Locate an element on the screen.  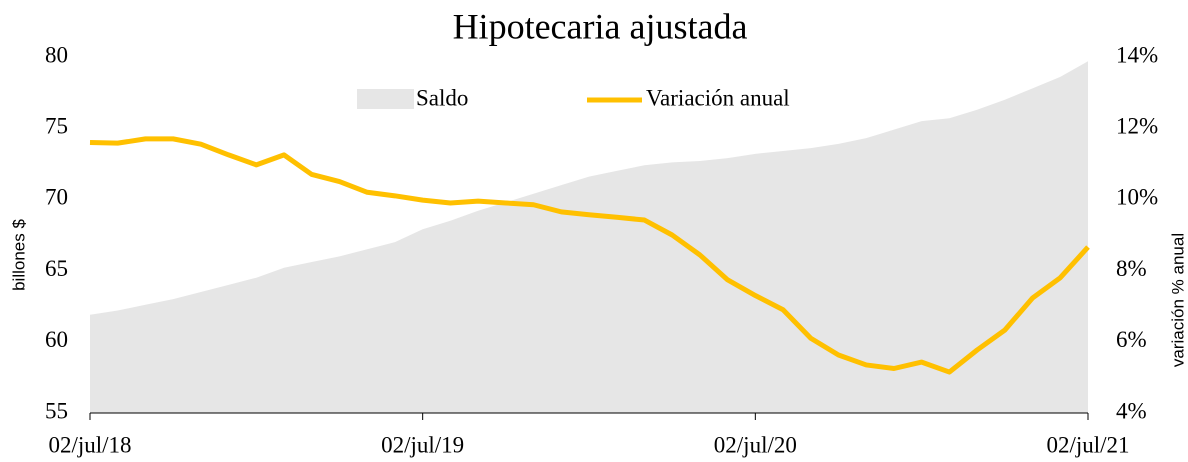
y2-axis-title: variación % anual is located at coordinates (1177, 300).